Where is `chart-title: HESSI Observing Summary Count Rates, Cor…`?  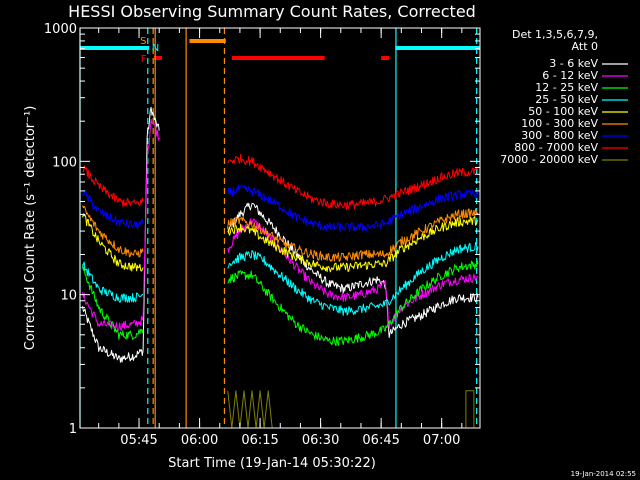
chart-title: HESSI Observing Summary Count Rates, Cor… is located at coordinates (272, 11).